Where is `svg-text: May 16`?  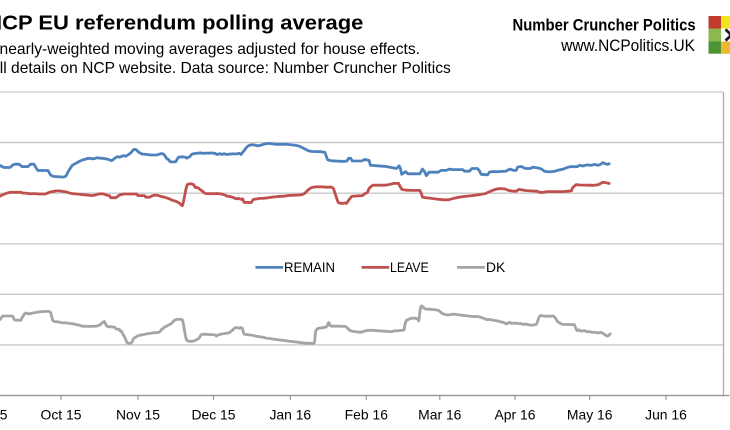
svg-text: May 16 is located at coordinates (590, 415).